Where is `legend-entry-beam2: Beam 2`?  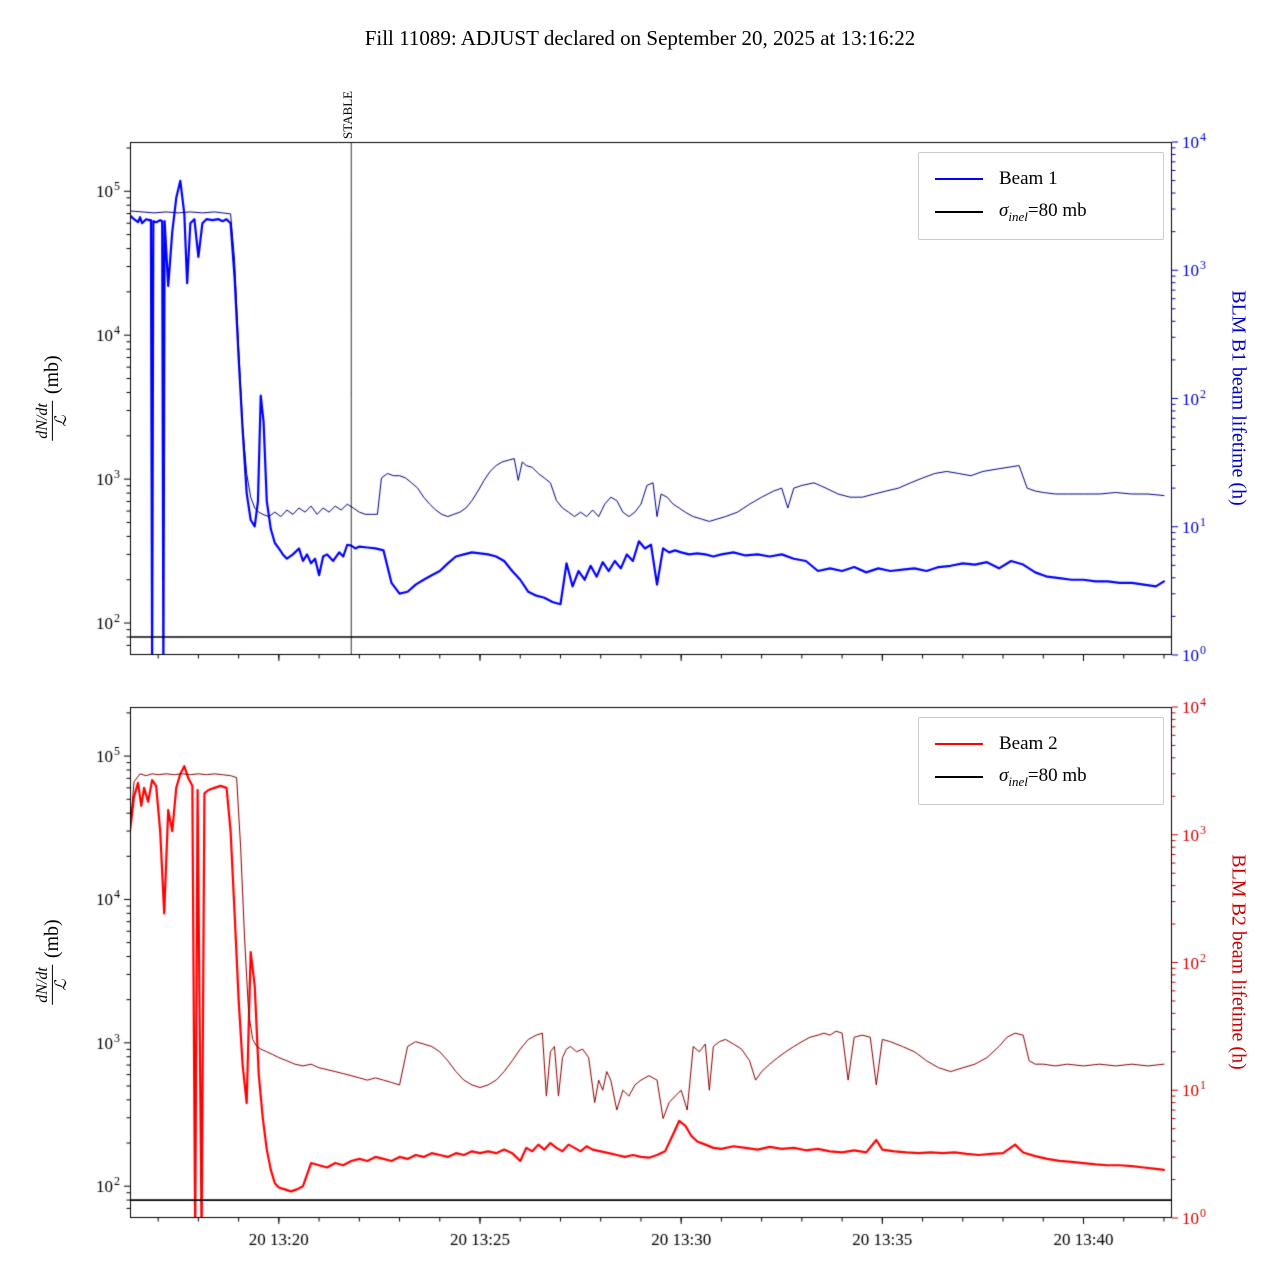
legend-entry-beam2: Beam 2 is located at coordinates (1041, 744).